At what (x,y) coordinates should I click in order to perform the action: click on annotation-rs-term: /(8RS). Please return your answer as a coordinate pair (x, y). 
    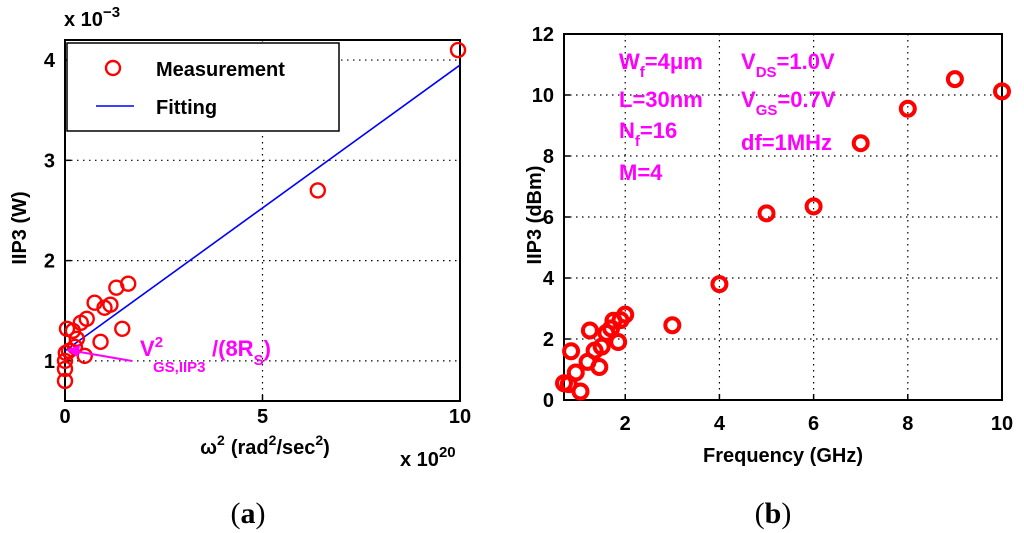
    Looking at the image, I should click on (241, 352).